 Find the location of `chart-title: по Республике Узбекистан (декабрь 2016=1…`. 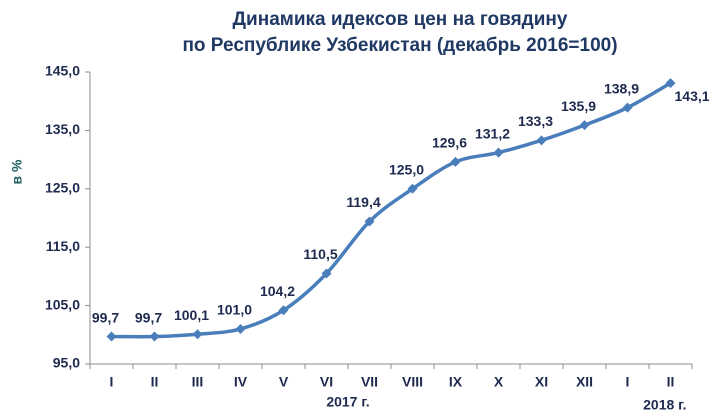

chart-title: по Республике Узбекистан (декабрь 2016=1… is located at coordinates (399, 45).